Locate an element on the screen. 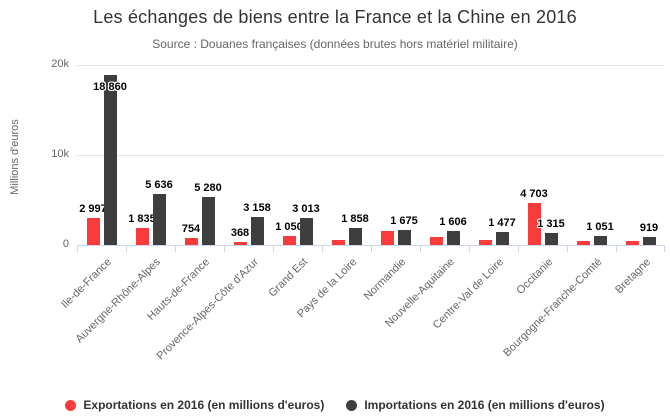  x-axis-category-label: Normandie is located at coordinates (384, 279).